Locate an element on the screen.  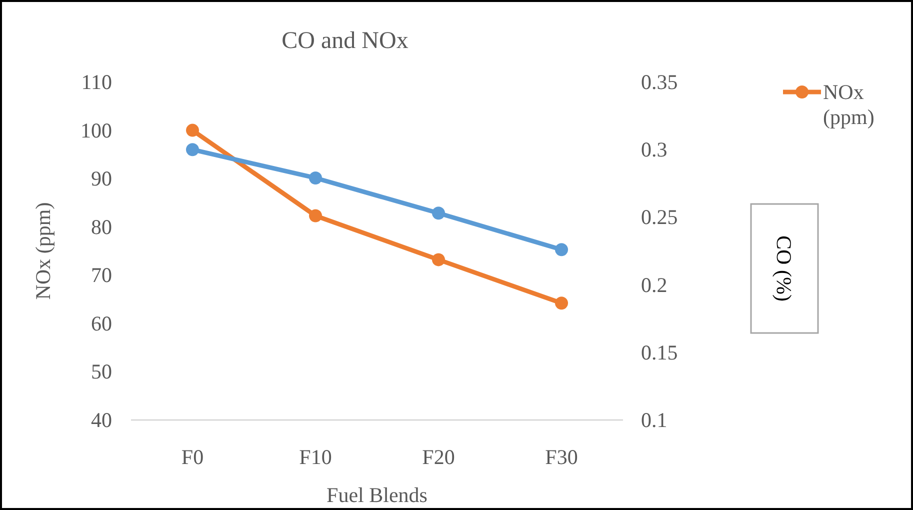
y-tick-label: 80 is located at coordinates (101, 226).